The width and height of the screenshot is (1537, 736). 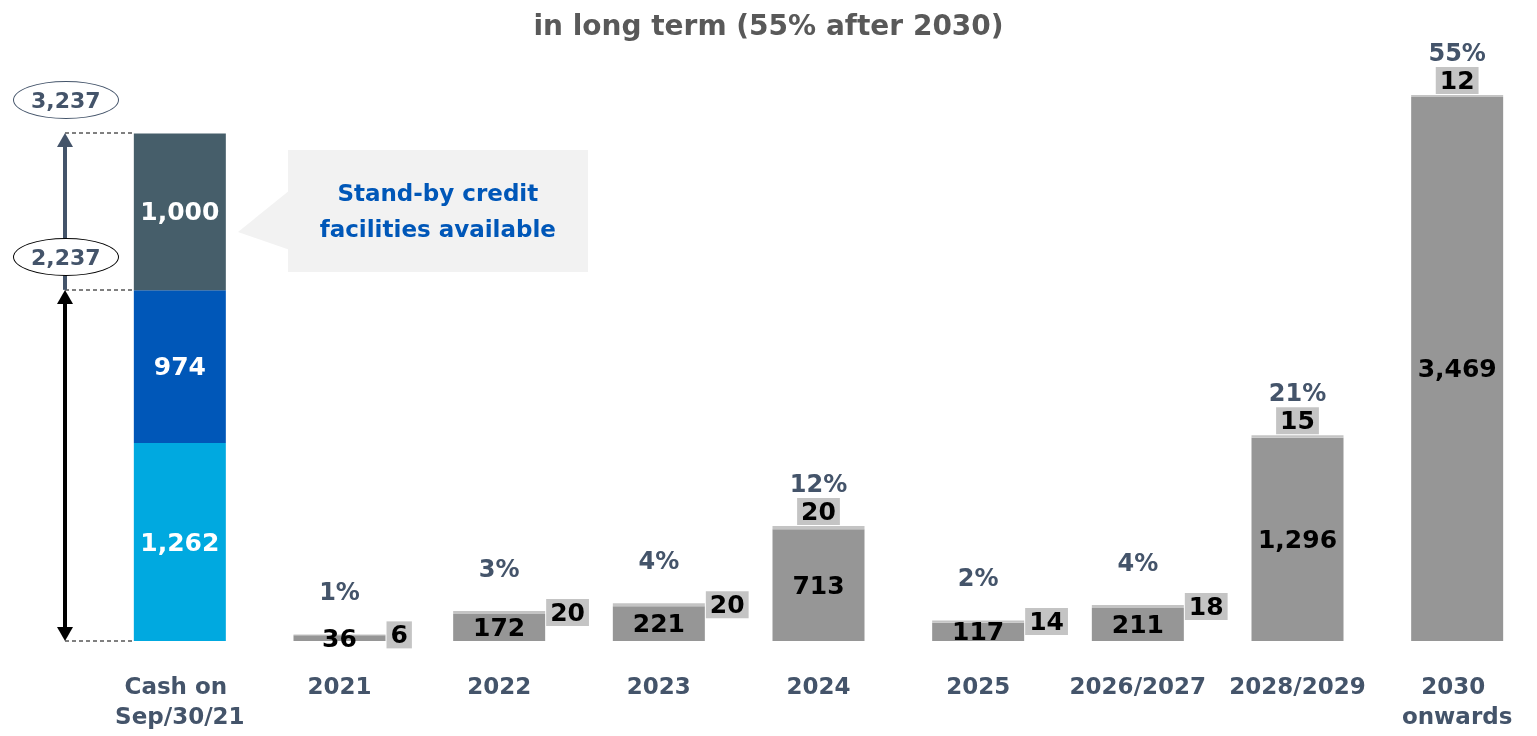 What do you see at coordinates (818, 585) in the screenshot?
I see `data-label: 713` at bounding box center [818, 585].